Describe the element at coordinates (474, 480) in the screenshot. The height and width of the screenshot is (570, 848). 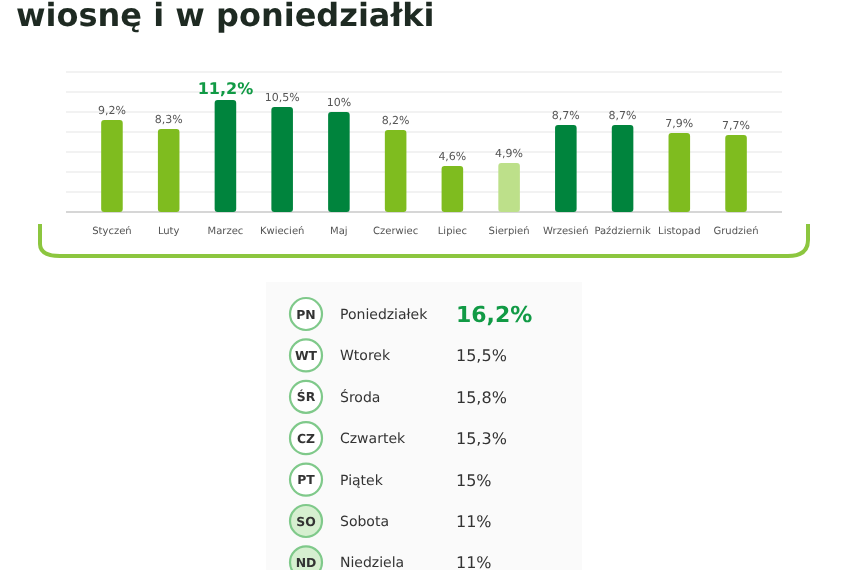
I see `data-label: 15%` at that location.